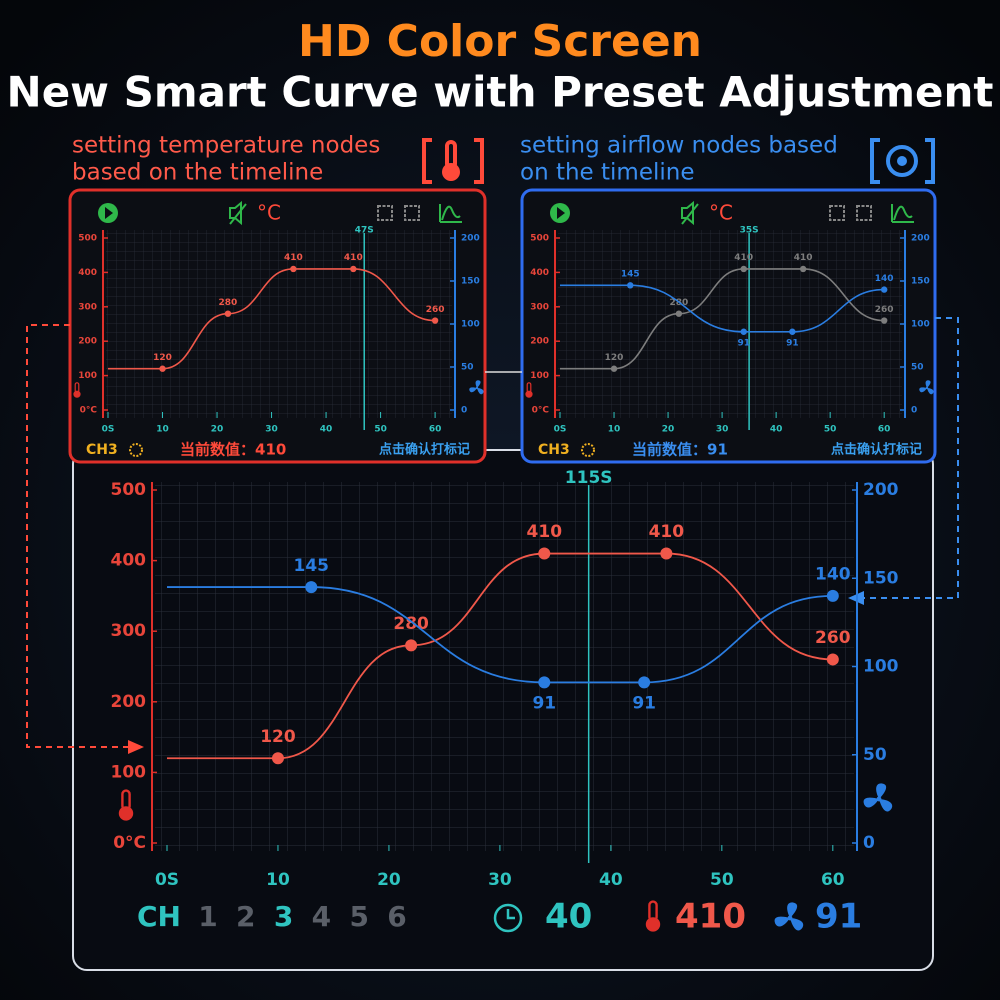  Describe the element at coordinates (510, 914) in the screenshot. I see `clock-hands` at that location.